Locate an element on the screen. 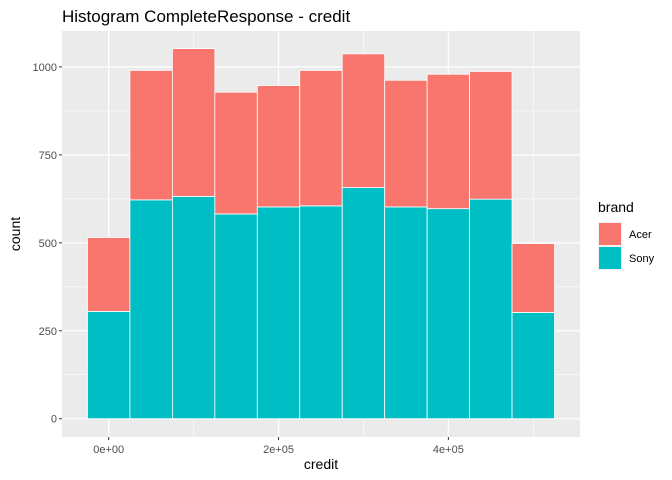 This screenshot has width=672, height=480. y-axis-title: count is located at coordinates (15, 234).